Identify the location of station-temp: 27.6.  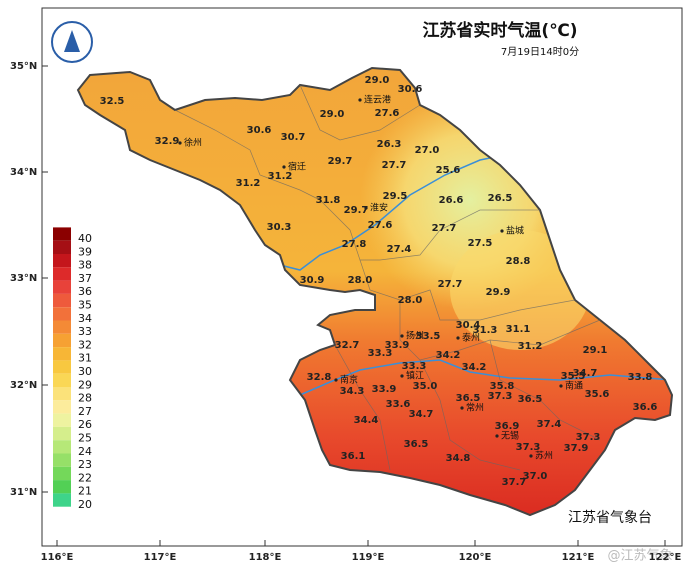
(380, 225).